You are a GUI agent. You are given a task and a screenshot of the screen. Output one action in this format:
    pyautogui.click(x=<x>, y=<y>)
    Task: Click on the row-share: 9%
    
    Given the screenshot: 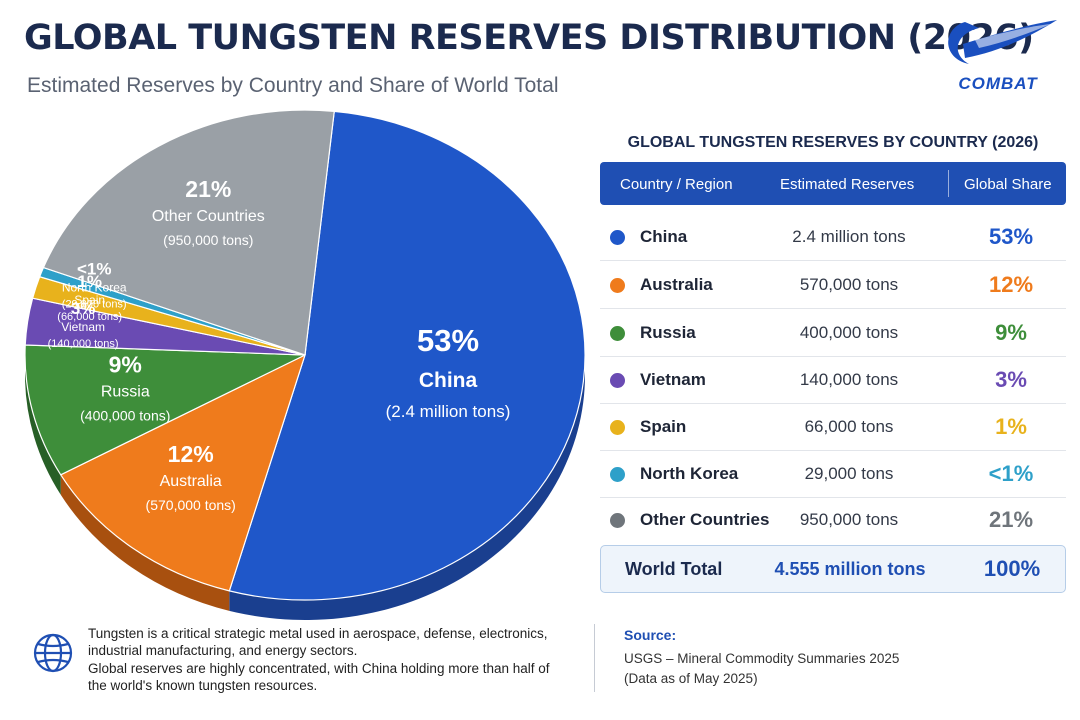 What is the action you would take?
    pyautogui.click(x=1011, y=332)
    